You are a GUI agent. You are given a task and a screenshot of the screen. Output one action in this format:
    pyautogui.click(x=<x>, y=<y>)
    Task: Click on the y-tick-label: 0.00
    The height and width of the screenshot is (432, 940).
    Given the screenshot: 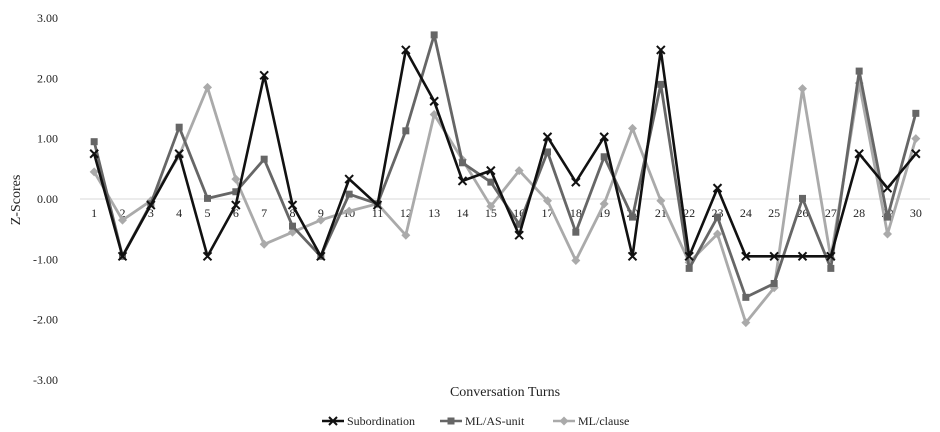 What is the action you would take?
    pyautogui.click(x=47, y=199)
    